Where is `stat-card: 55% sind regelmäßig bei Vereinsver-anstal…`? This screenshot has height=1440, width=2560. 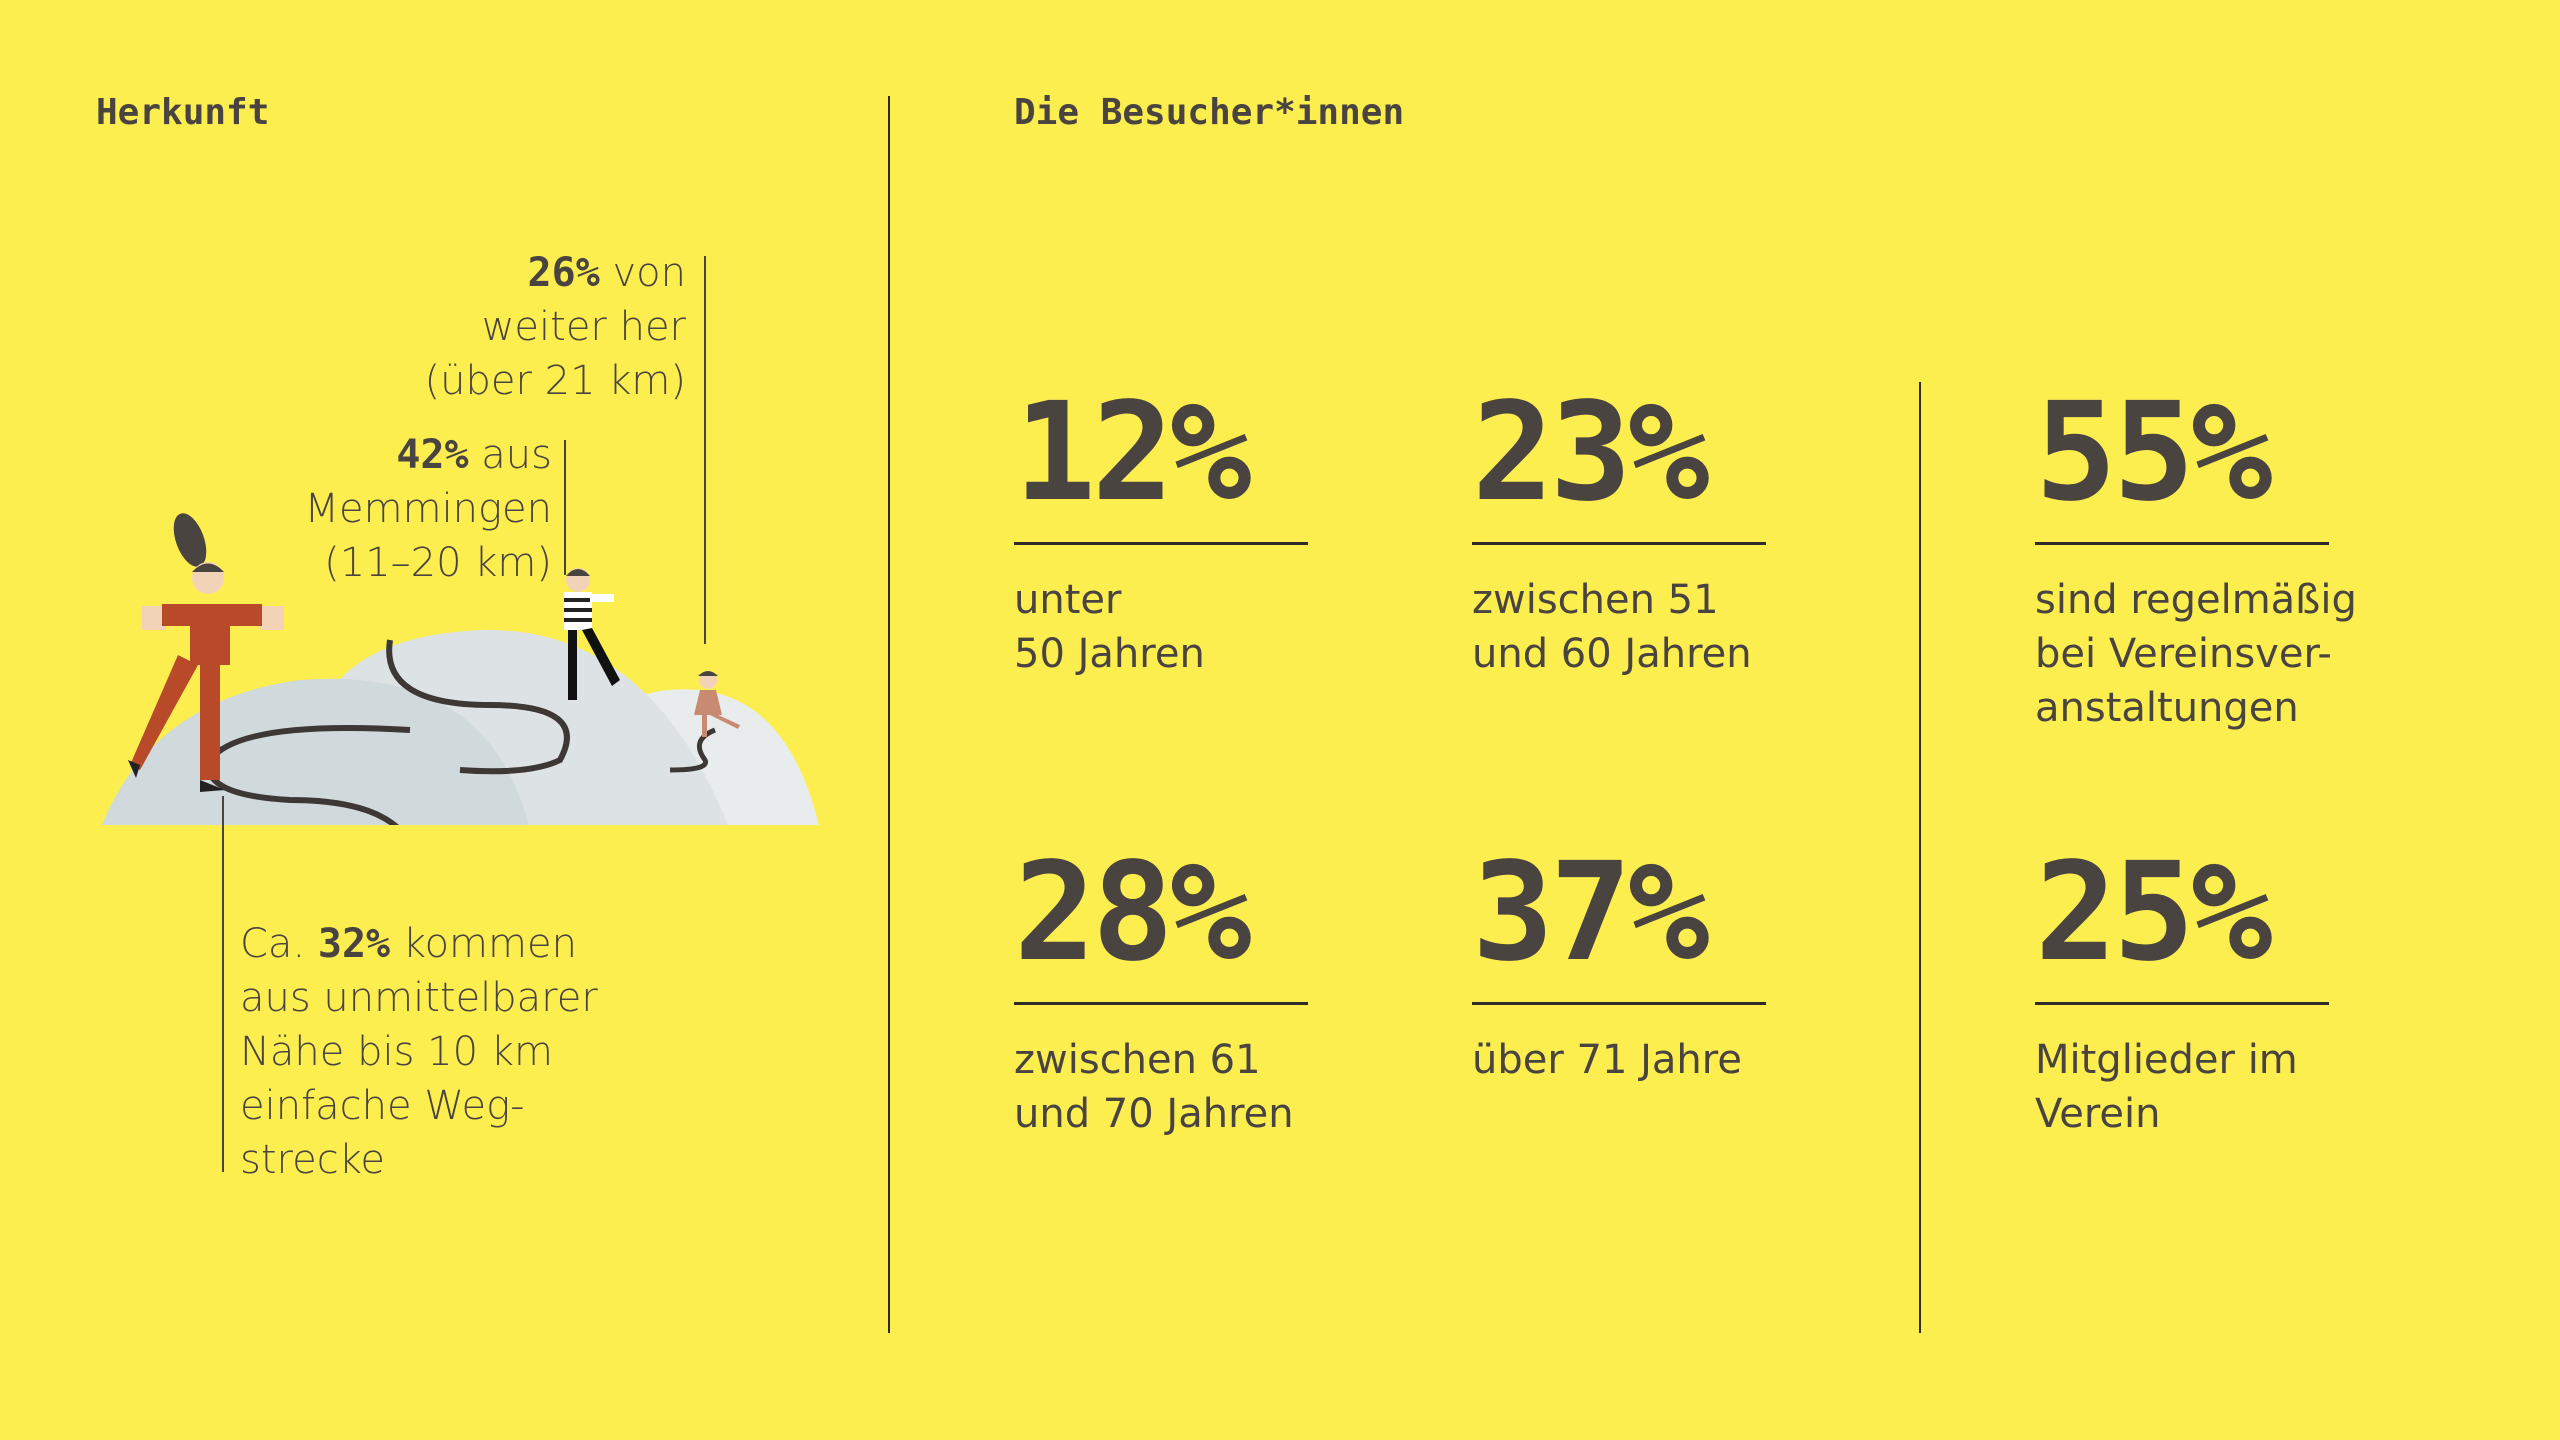
stat-card: 55% sind regelmäßig bei Vereinsver-anstal… is located at coordinates (2215, 554).